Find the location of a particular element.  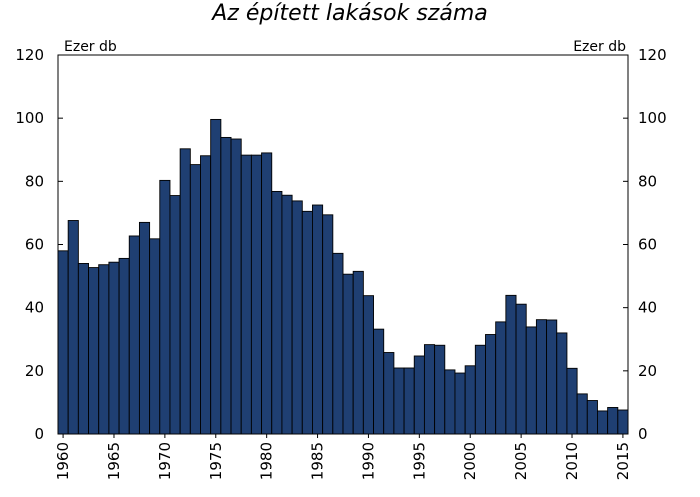

y-tick-label-left: 20 is located at coordinates (34, 371).